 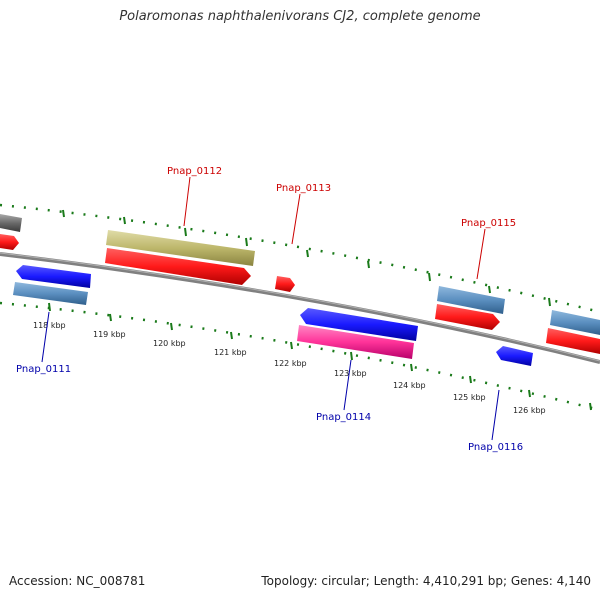 What do you see at coordinates (290, 363) in the screenshot?
I see `scale-label: 122 kbp` at bounding box center [290, 363].